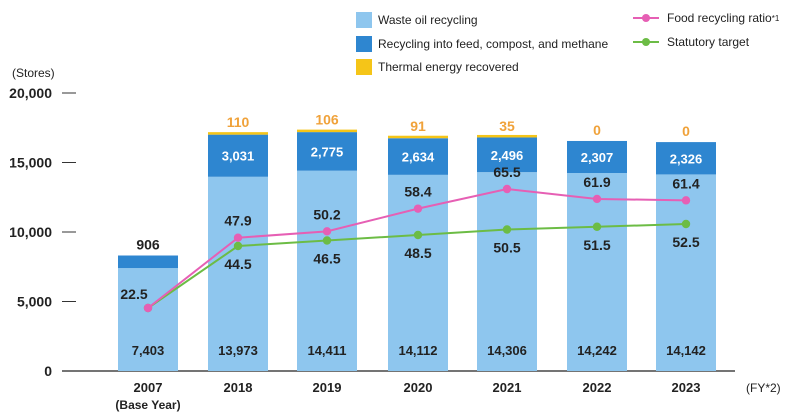 The image size is (790, 420). What do you see at coordinates (418, 387) in the screenshot?
I see `x-tick-label: 2020` at bounding box center [418, 387].